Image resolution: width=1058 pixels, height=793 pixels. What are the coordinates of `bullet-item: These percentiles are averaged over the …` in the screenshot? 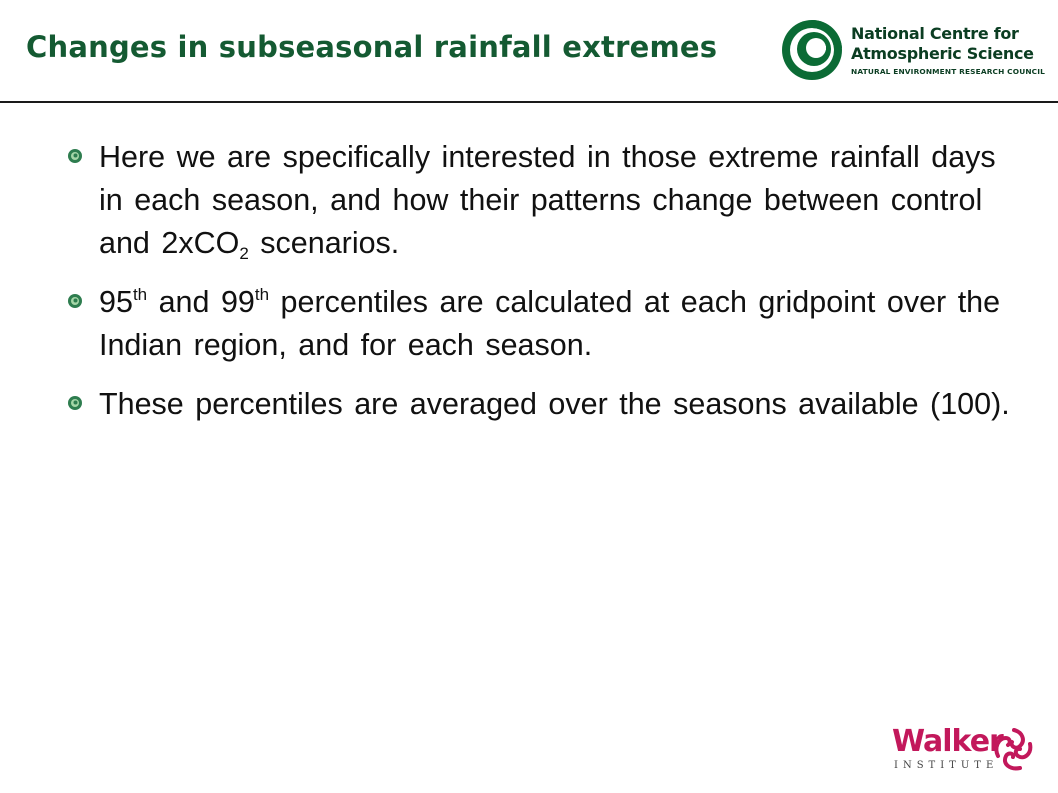 It's located at (542, 404).